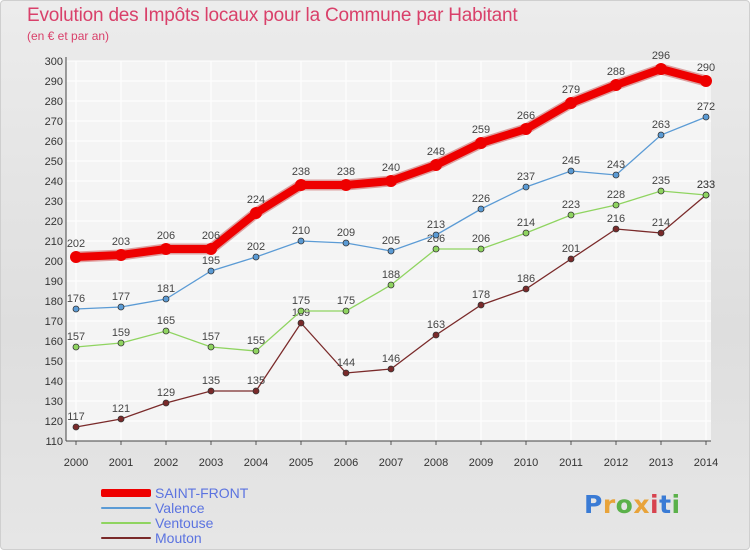 The width and height of the screenshot is (750, 550). Describe the element at coordinates (126, 522) in the screenshot. I see `legend-swatch-ventouse` at that location.